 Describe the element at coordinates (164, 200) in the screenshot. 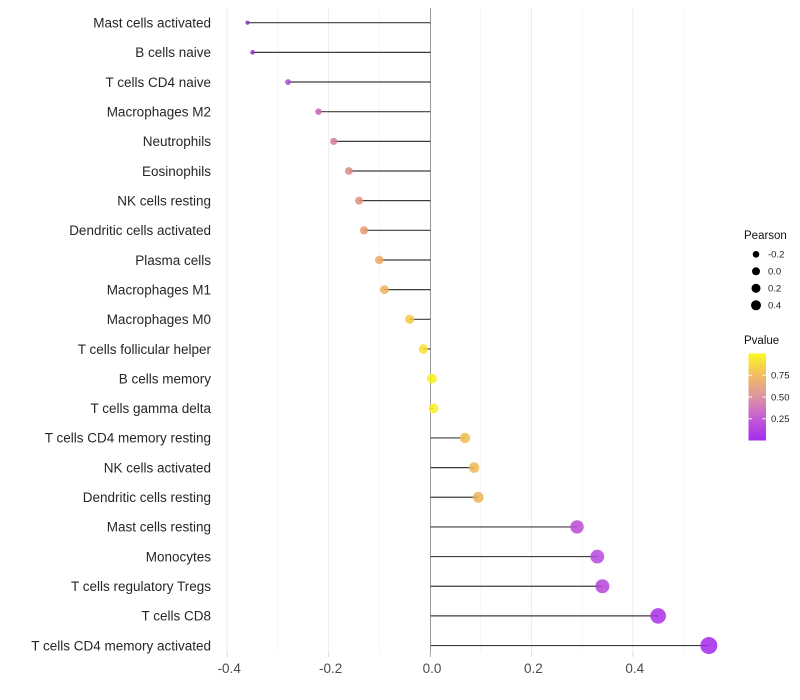

I see `category-label: NK cells resting` at that location.